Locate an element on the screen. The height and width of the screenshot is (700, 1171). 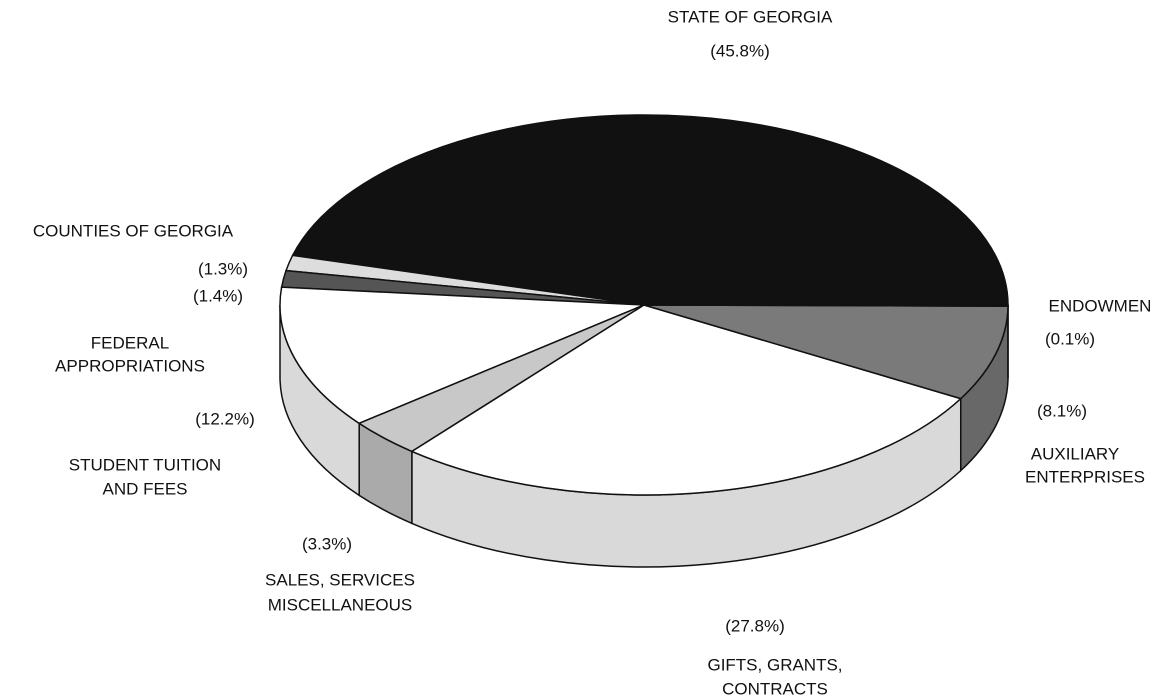
slice-label: COUNTIES OF GEORGIA is located at coordinates (133, 230).